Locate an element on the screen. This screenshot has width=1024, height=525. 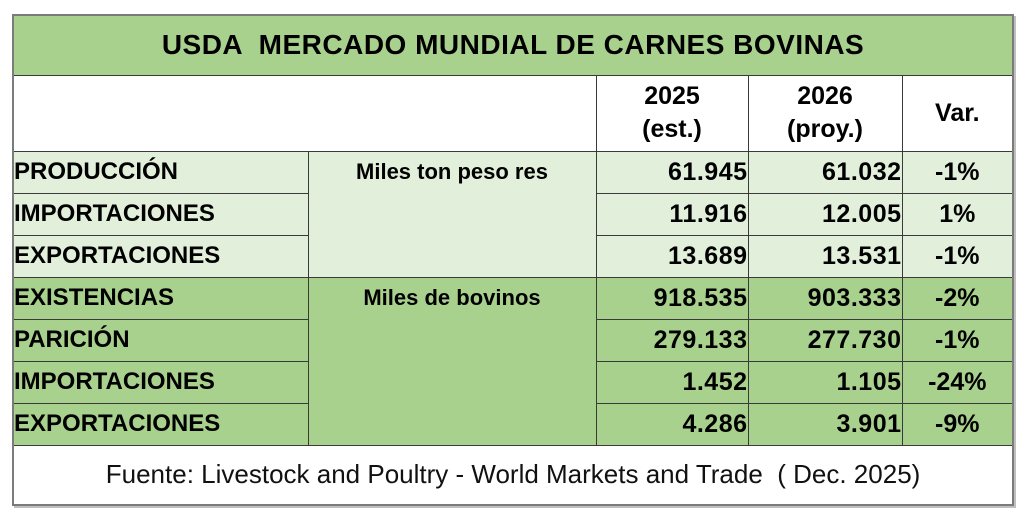
header-var: Var. is located at coordinates (957, 113).